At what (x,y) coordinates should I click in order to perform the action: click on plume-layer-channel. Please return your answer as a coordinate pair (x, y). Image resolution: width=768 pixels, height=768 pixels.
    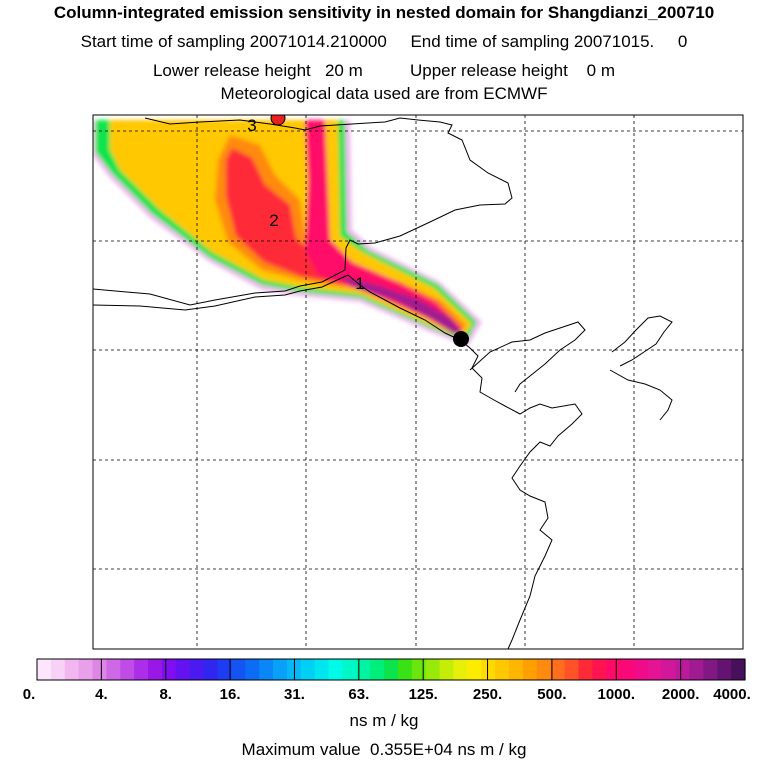
    Looking at the image, I should click on (383, 227).